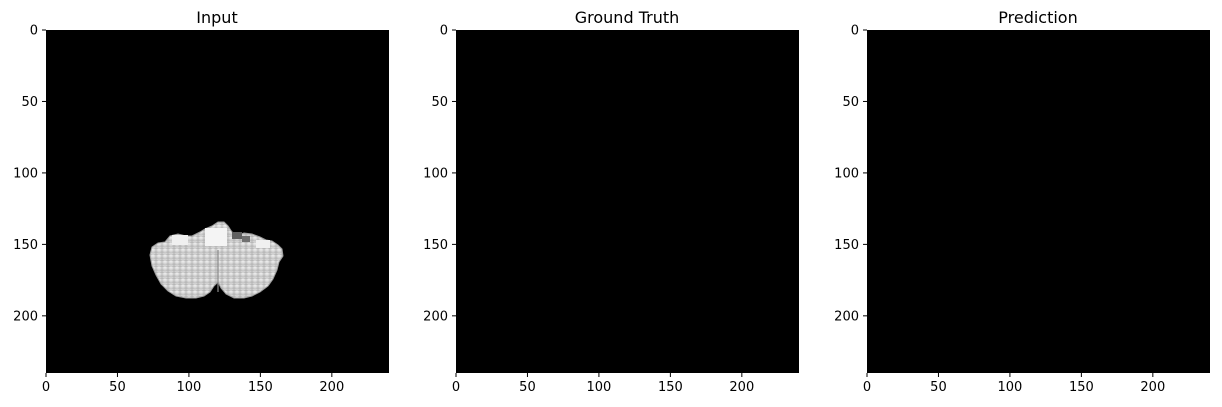 Image resolution: width=1222 pixels, height=407 pixels. I want to click on brain-region, so click(216, 260).